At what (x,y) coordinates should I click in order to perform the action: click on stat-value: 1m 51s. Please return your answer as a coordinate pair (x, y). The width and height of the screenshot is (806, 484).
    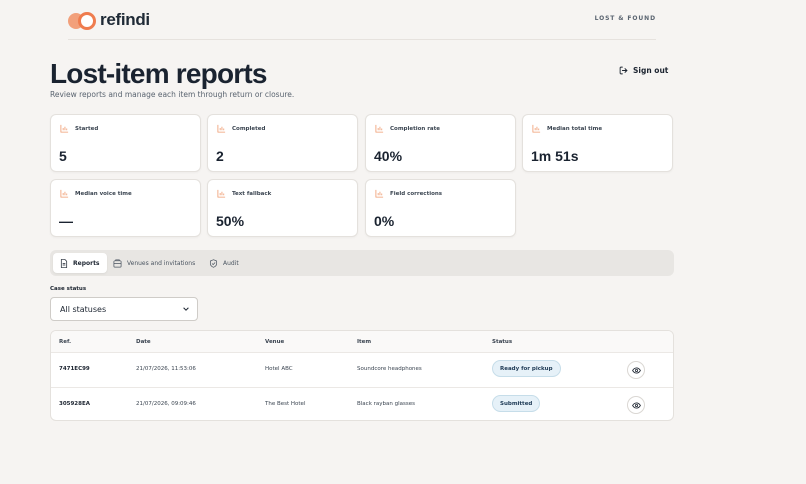
    Looking at the image, I should click on (555, 156).